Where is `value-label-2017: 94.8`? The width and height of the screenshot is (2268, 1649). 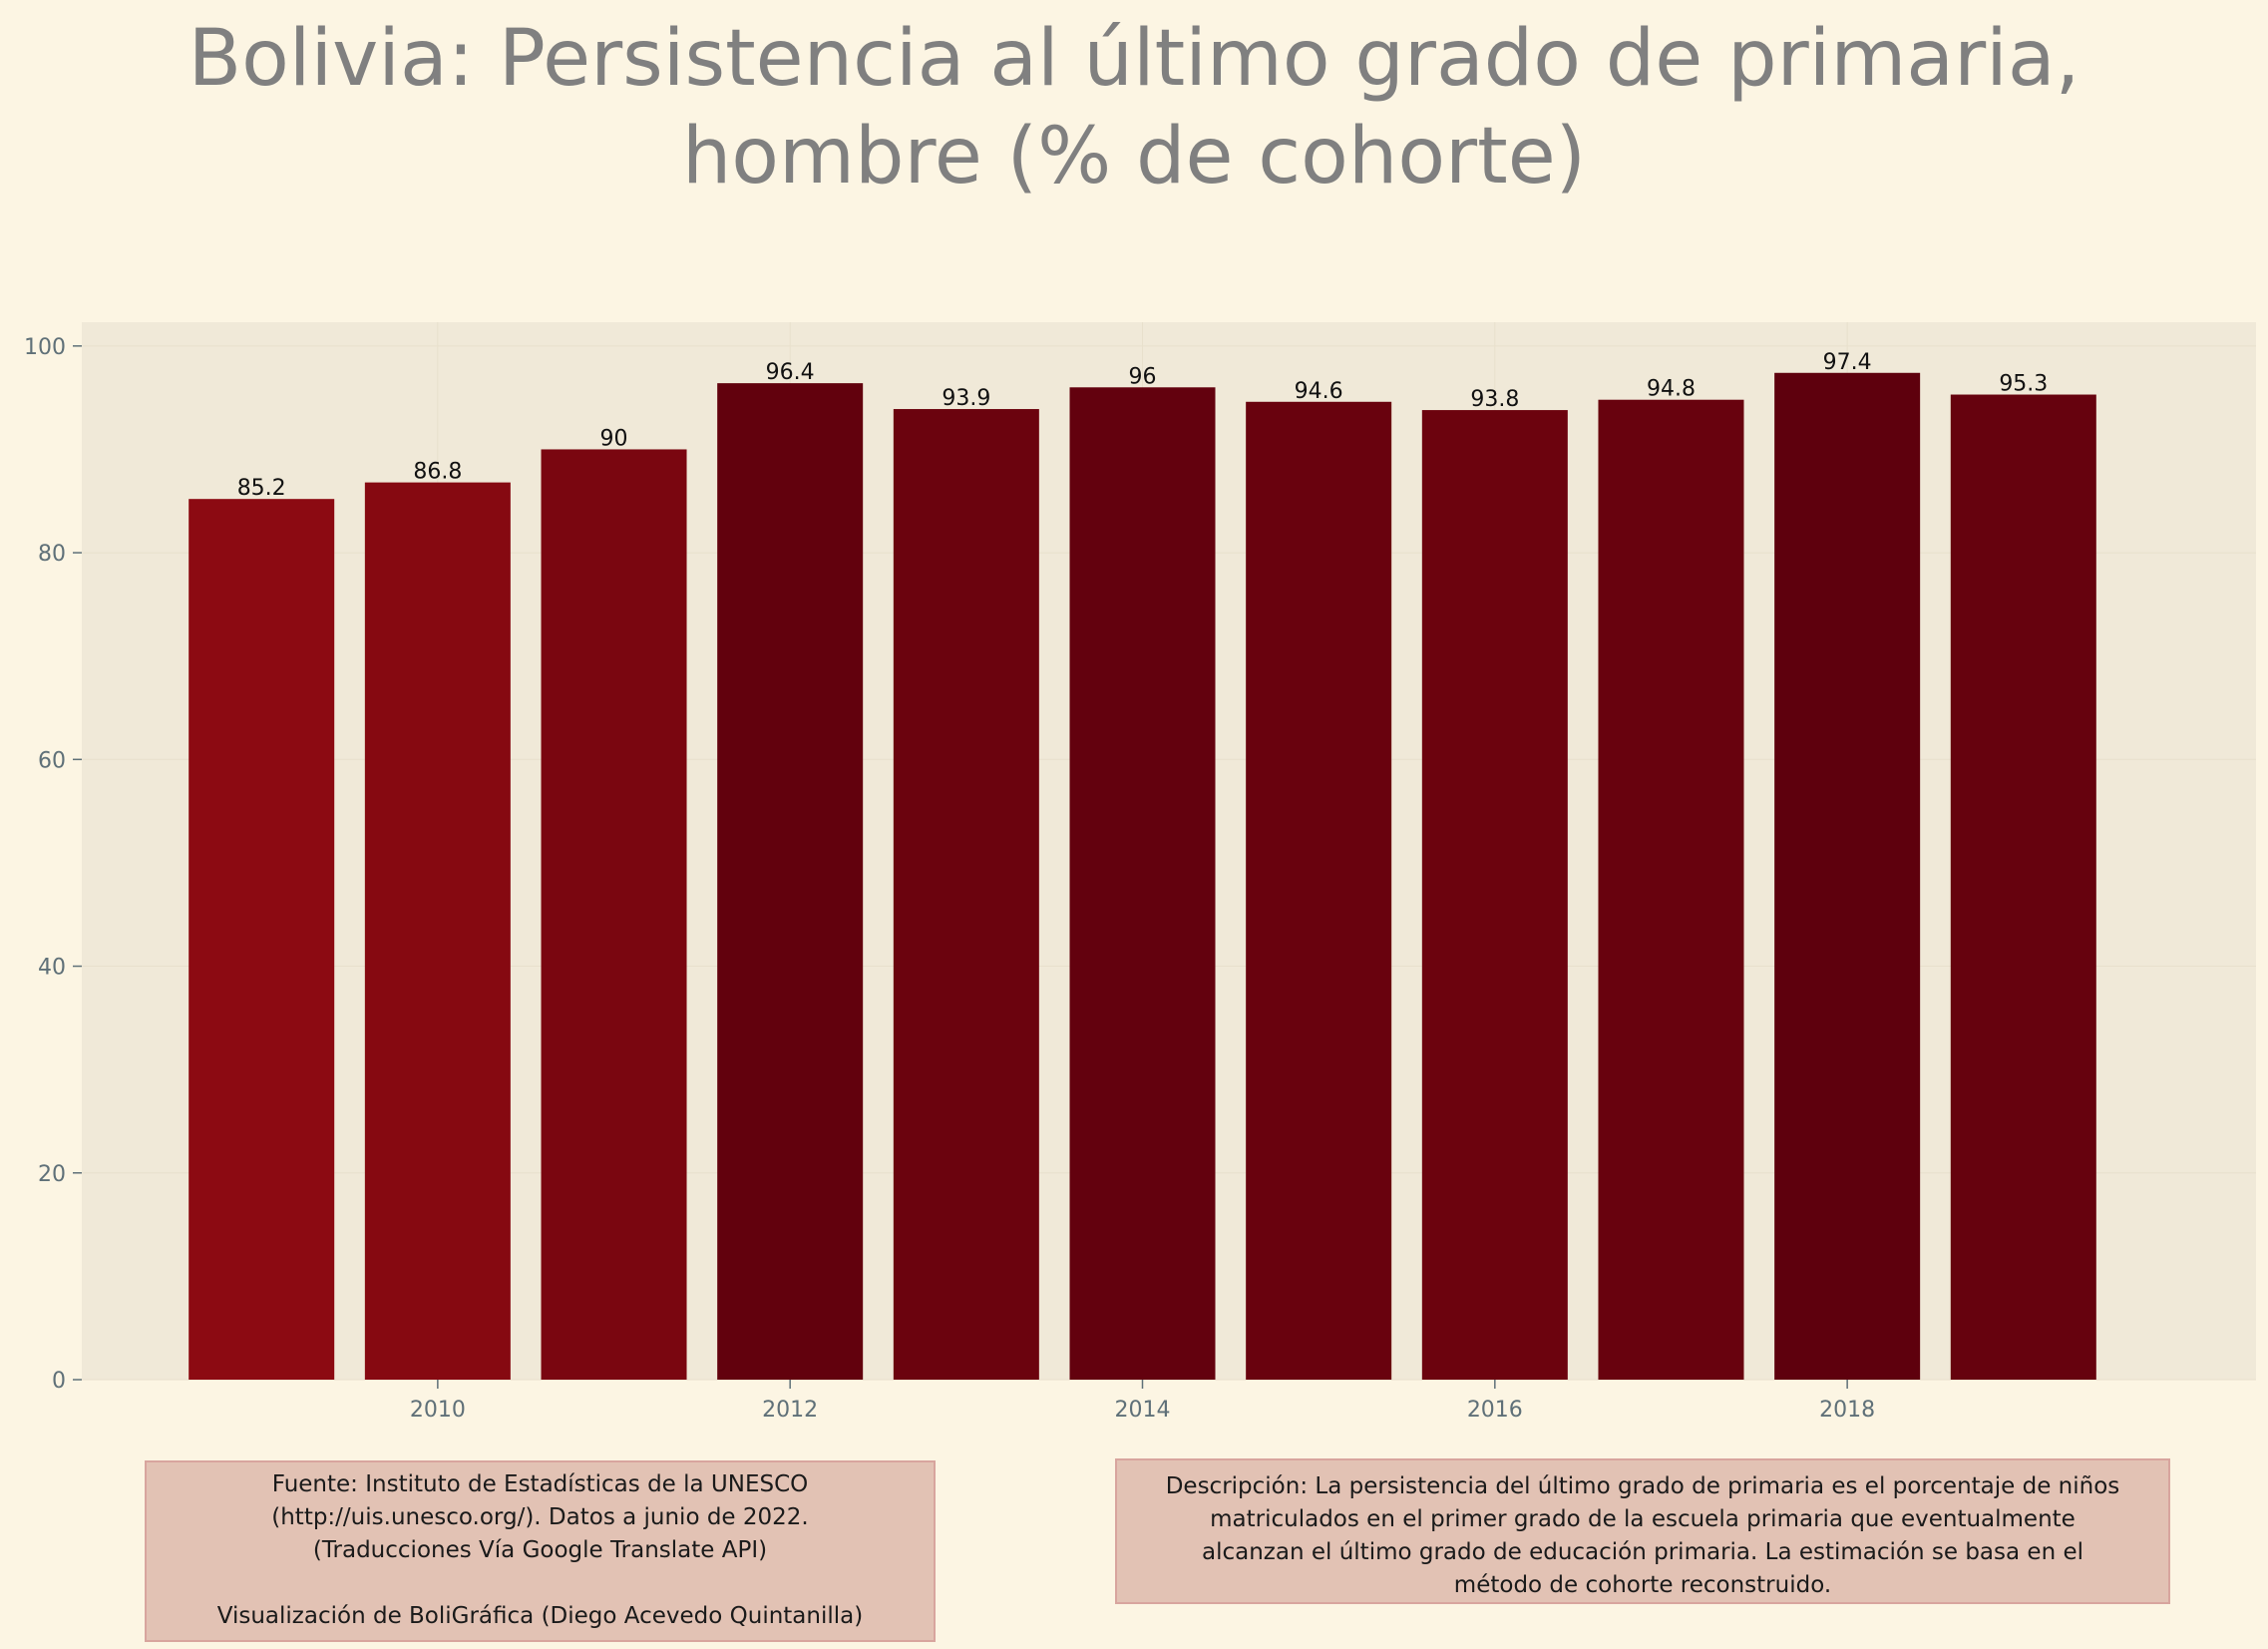 value-label-2017: 94.8 is located at coordinates (1671, 389).